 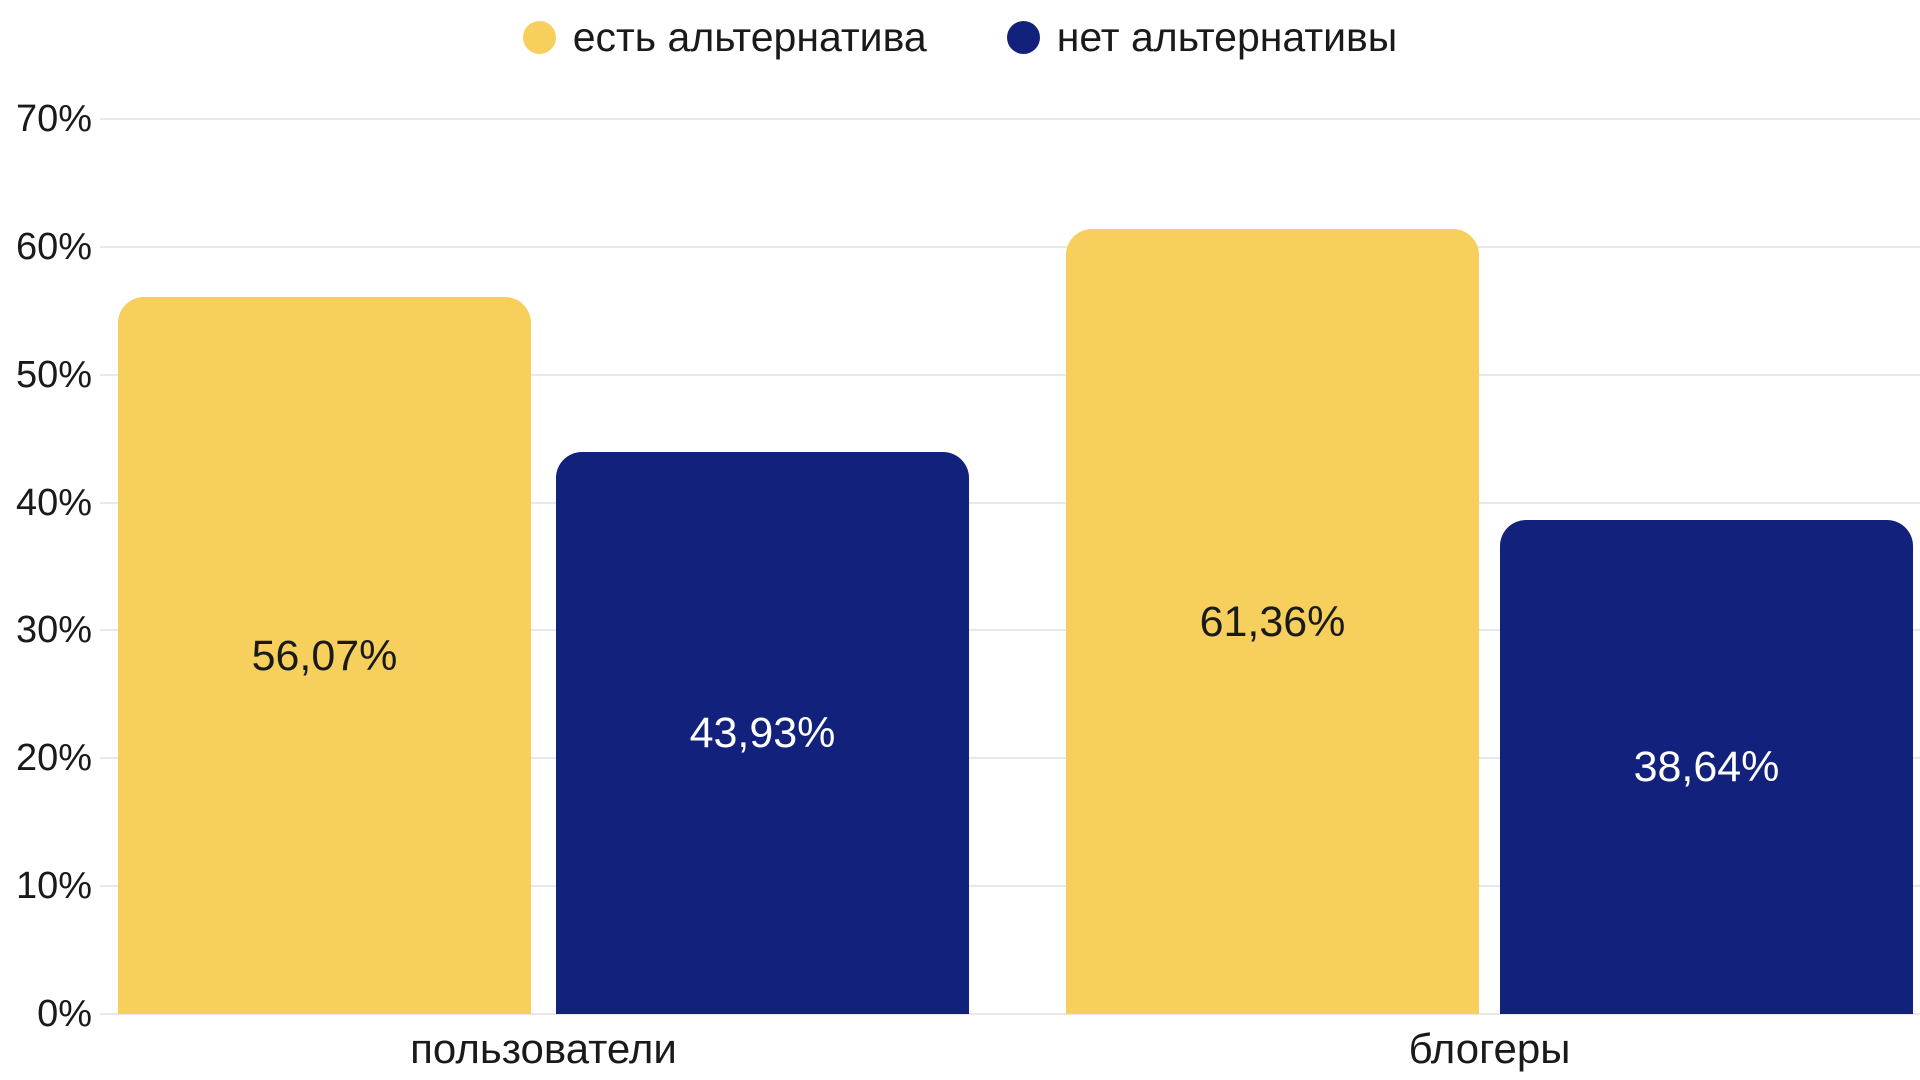 I want to click on legend-label-has-alternative: есть альтернатива, so click(x=749, y=37).